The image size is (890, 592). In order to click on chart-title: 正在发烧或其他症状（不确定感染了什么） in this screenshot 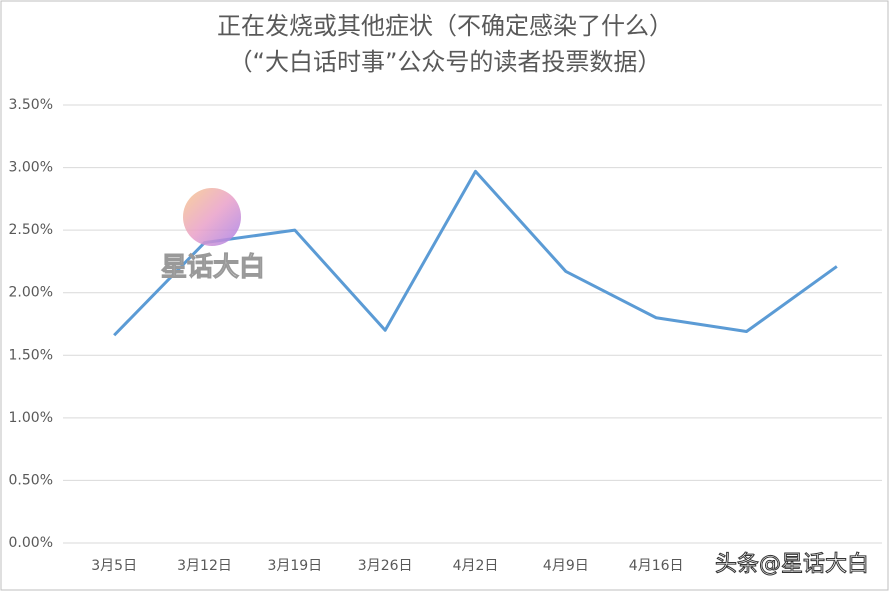, I will do `click(445, 26)`.